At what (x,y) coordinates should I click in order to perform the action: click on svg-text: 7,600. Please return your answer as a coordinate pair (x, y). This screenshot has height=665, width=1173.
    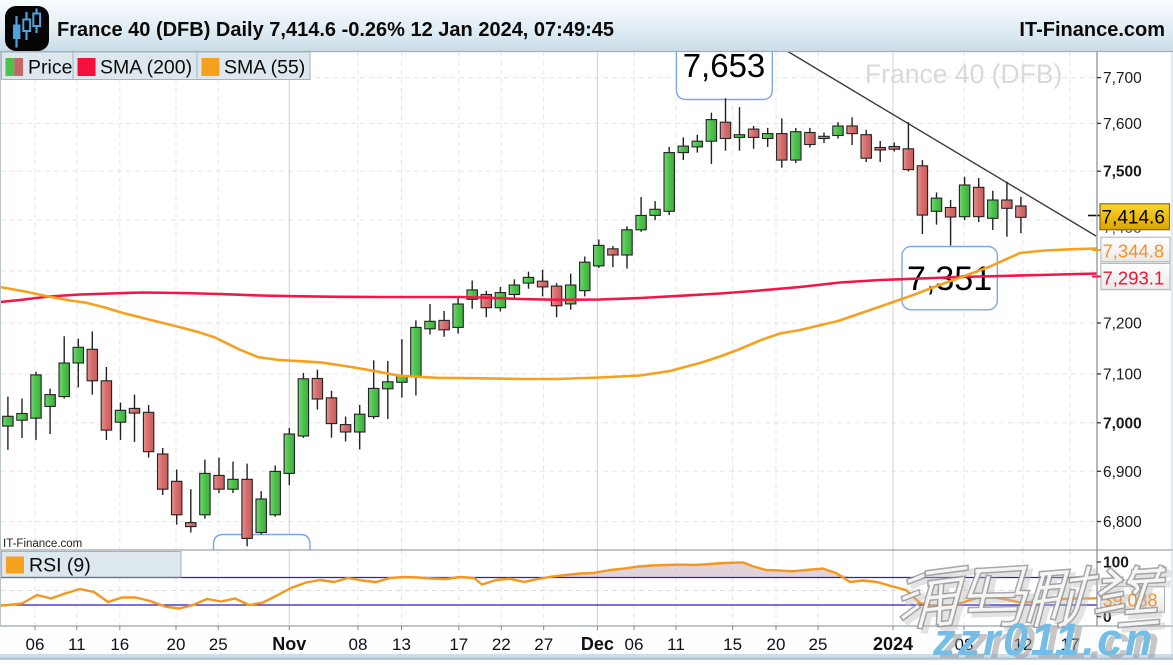
    Looking at the image, I should click on (1122, 124).